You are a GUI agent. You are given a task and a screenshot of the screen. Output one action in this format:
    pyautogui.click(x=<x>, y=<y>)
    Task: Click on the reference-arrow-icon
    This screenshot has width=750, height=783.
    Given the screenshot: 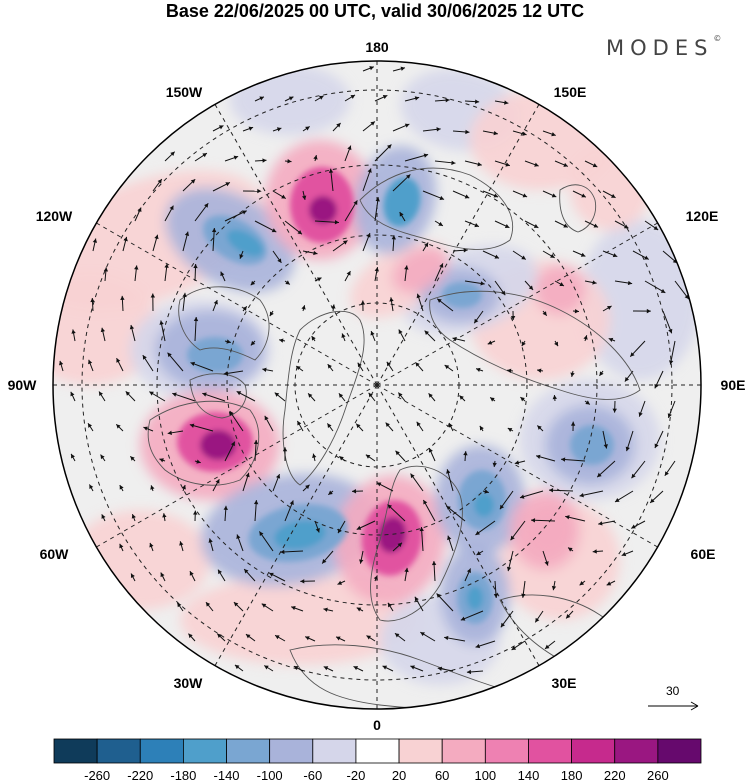 What is the action you would take?
    pyautogui.click(x=673, y=706)
    